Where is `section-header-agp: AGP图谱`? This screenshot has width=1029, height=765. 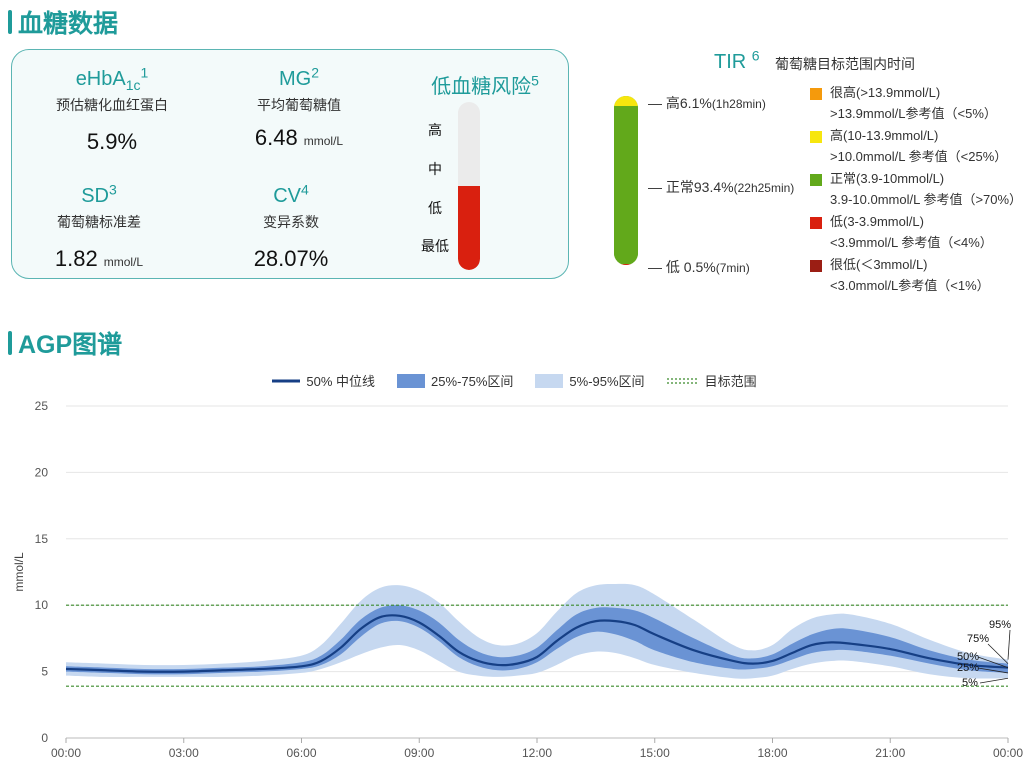
section-header-agp: AGP图谱 is located at coordinates (65, 343).